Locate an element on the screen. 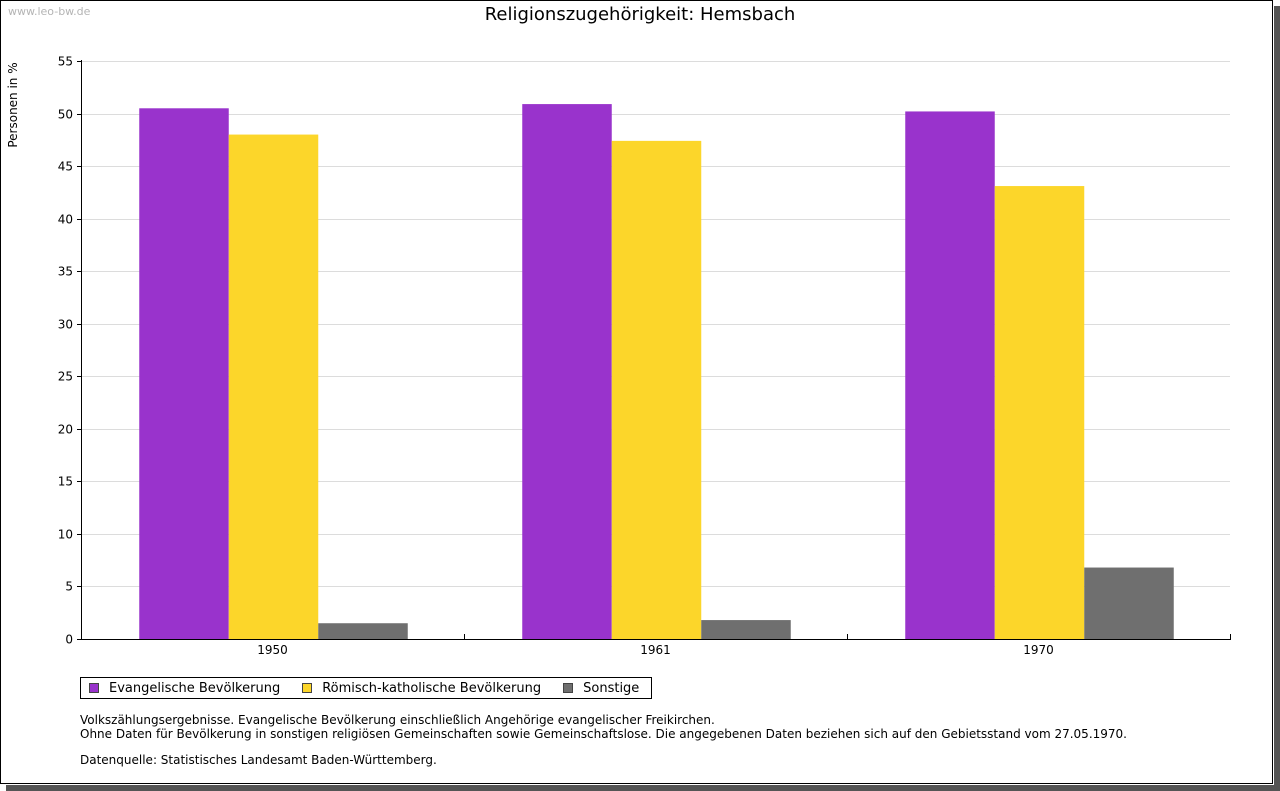  x-tick-label: 1961 is located at coordinates (655, 650).